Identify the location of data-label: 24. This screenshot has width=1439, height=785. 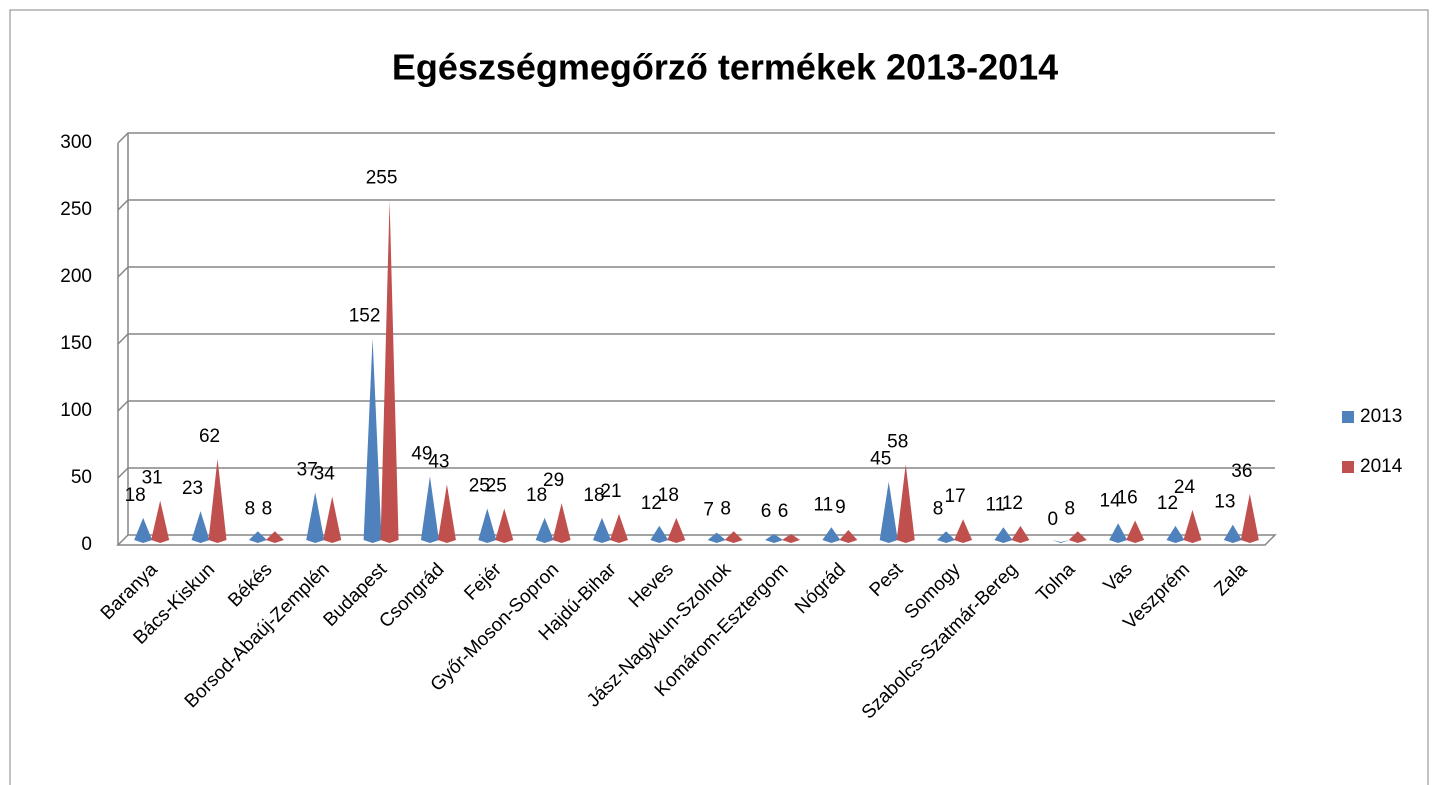
(1185, 487).